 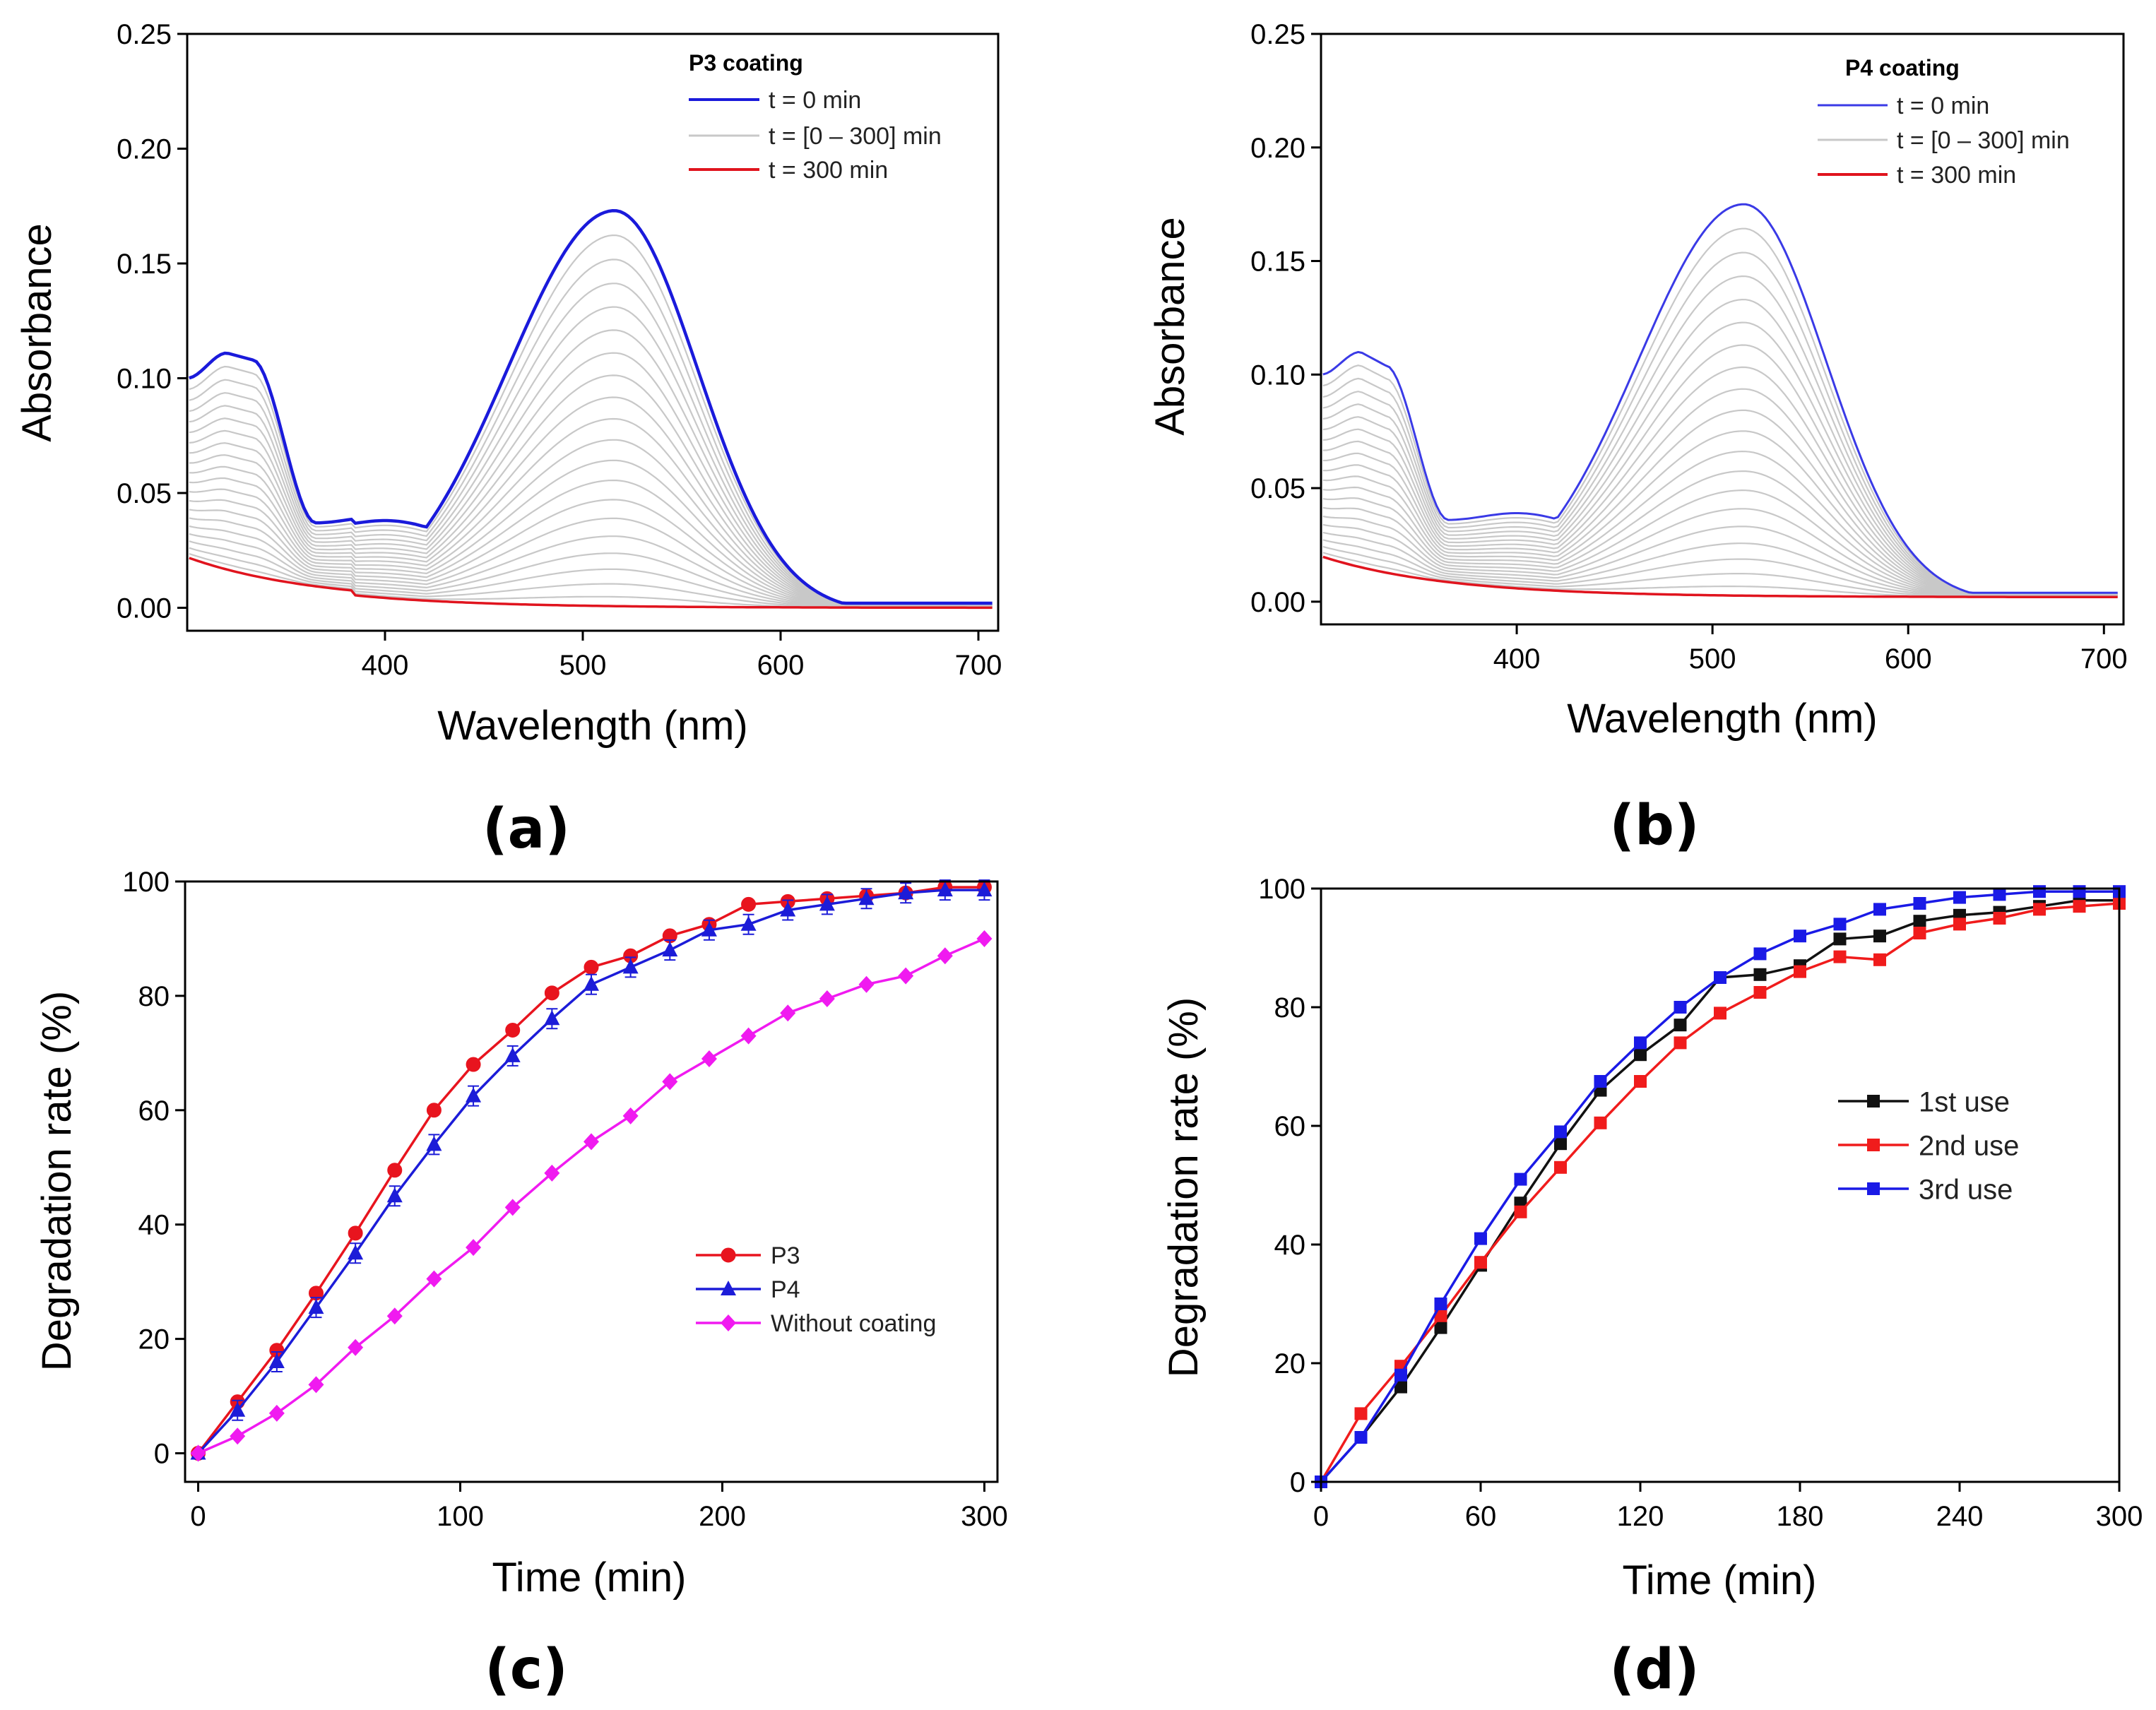 What do you see at coordinates (154, 1340) in the screenshot?
I see `panel-c-ytick-label: 20` at bounding box center [154, 1340].